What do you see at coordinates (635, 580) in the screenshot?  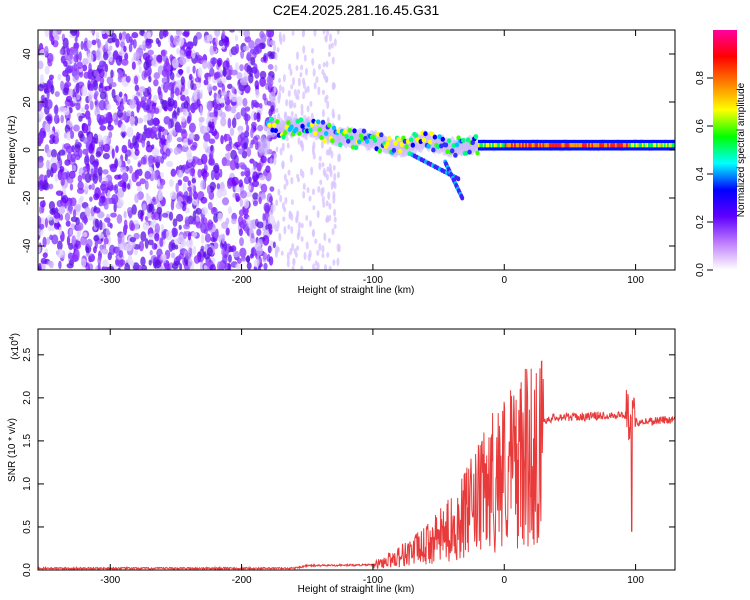 I see `snr-x-tick-label: 100` at bounding box center [635, 580].